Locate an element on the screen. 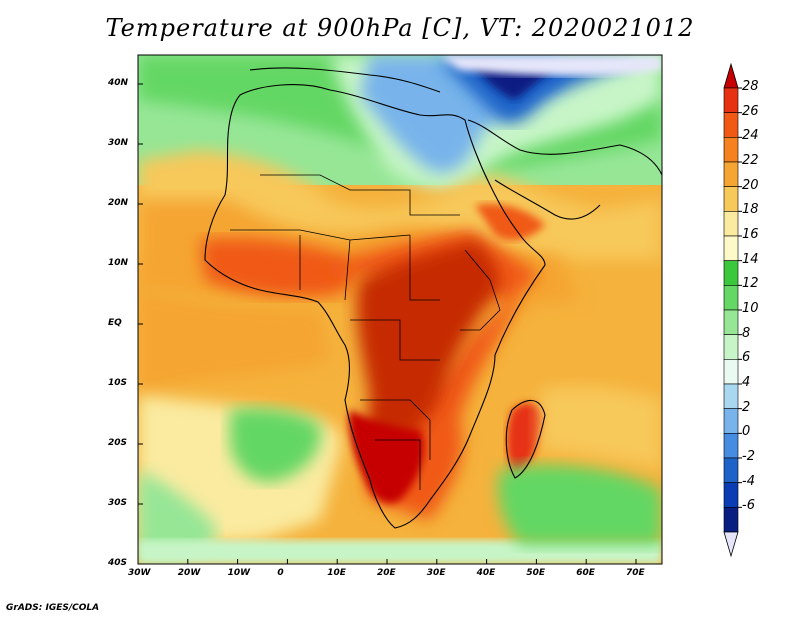  lat-tick-label: 10N is located at coordinates (118, 263).